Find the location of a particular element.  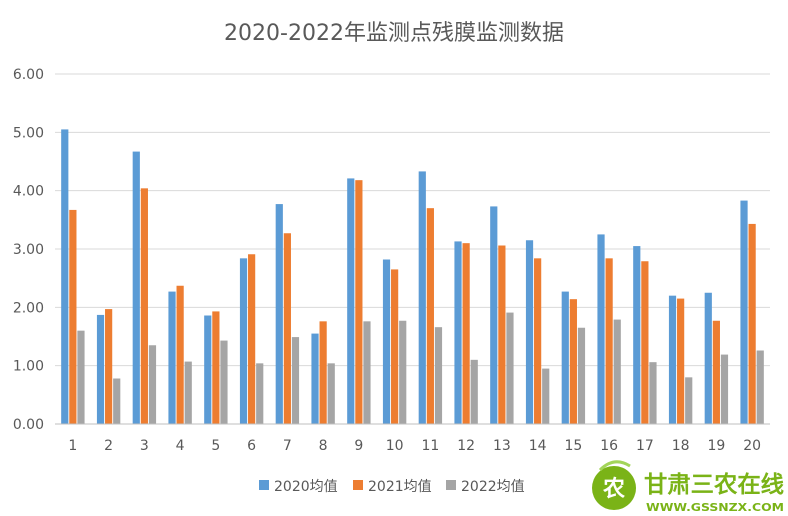

x-tick-label: 15 is located at coordinates (573, 446).